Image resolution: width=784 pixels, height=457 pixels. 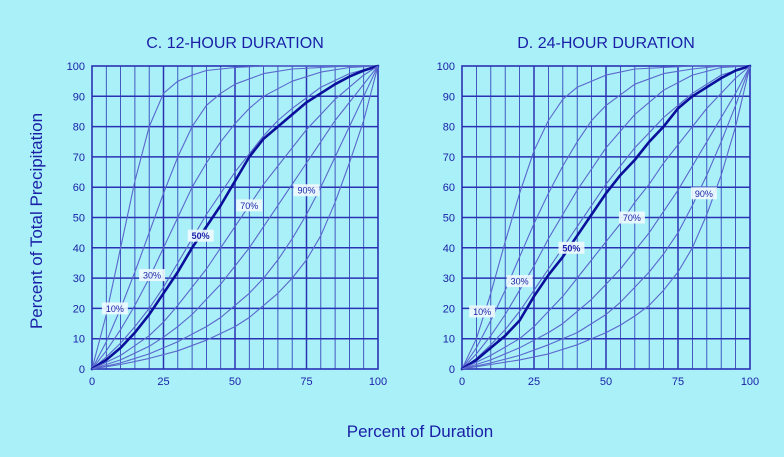 I want to click on y-axis-label: Percent of Total Precipitation, so click(x=36, y=221).